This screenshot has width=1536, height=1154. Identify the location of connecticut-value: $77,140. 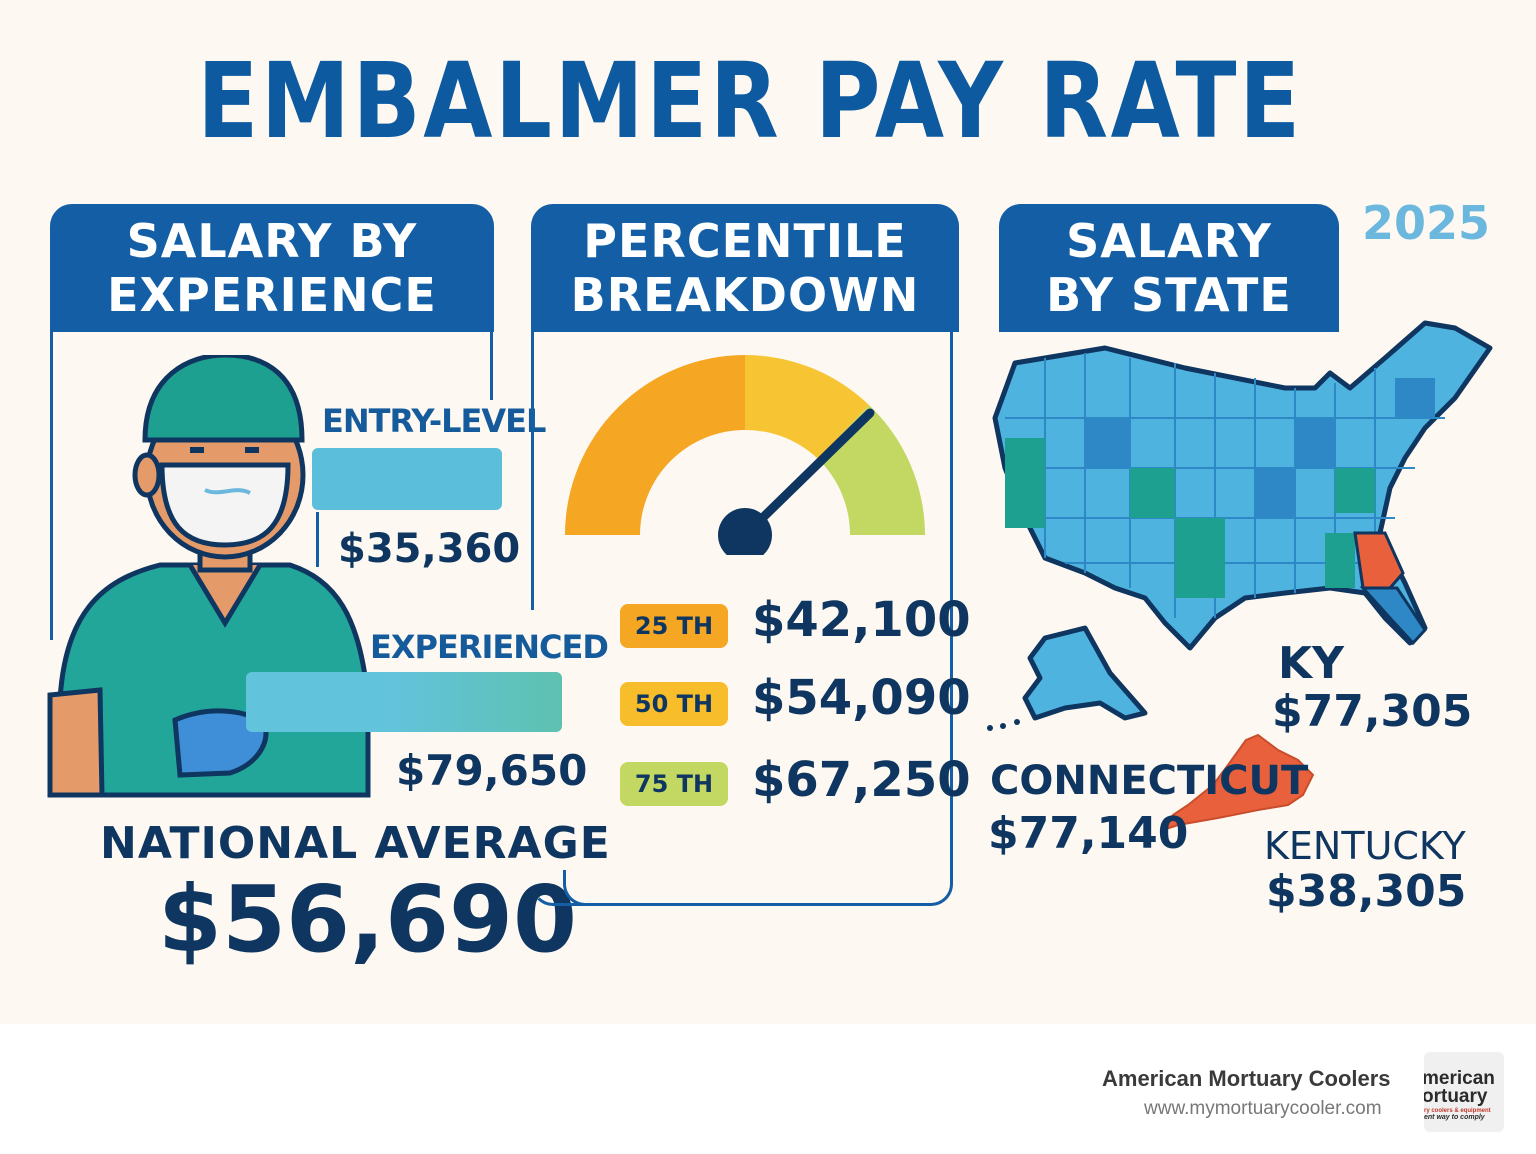
(1088, 833).